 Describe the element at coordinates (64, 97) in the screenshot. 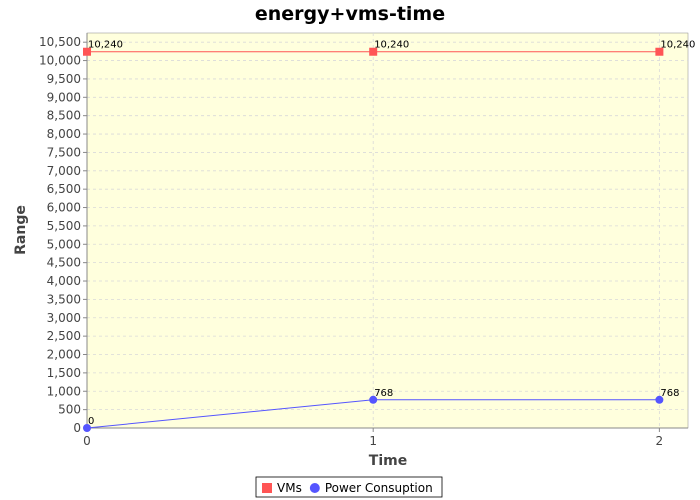

I see `y-tick-label: 9,000` at that location.